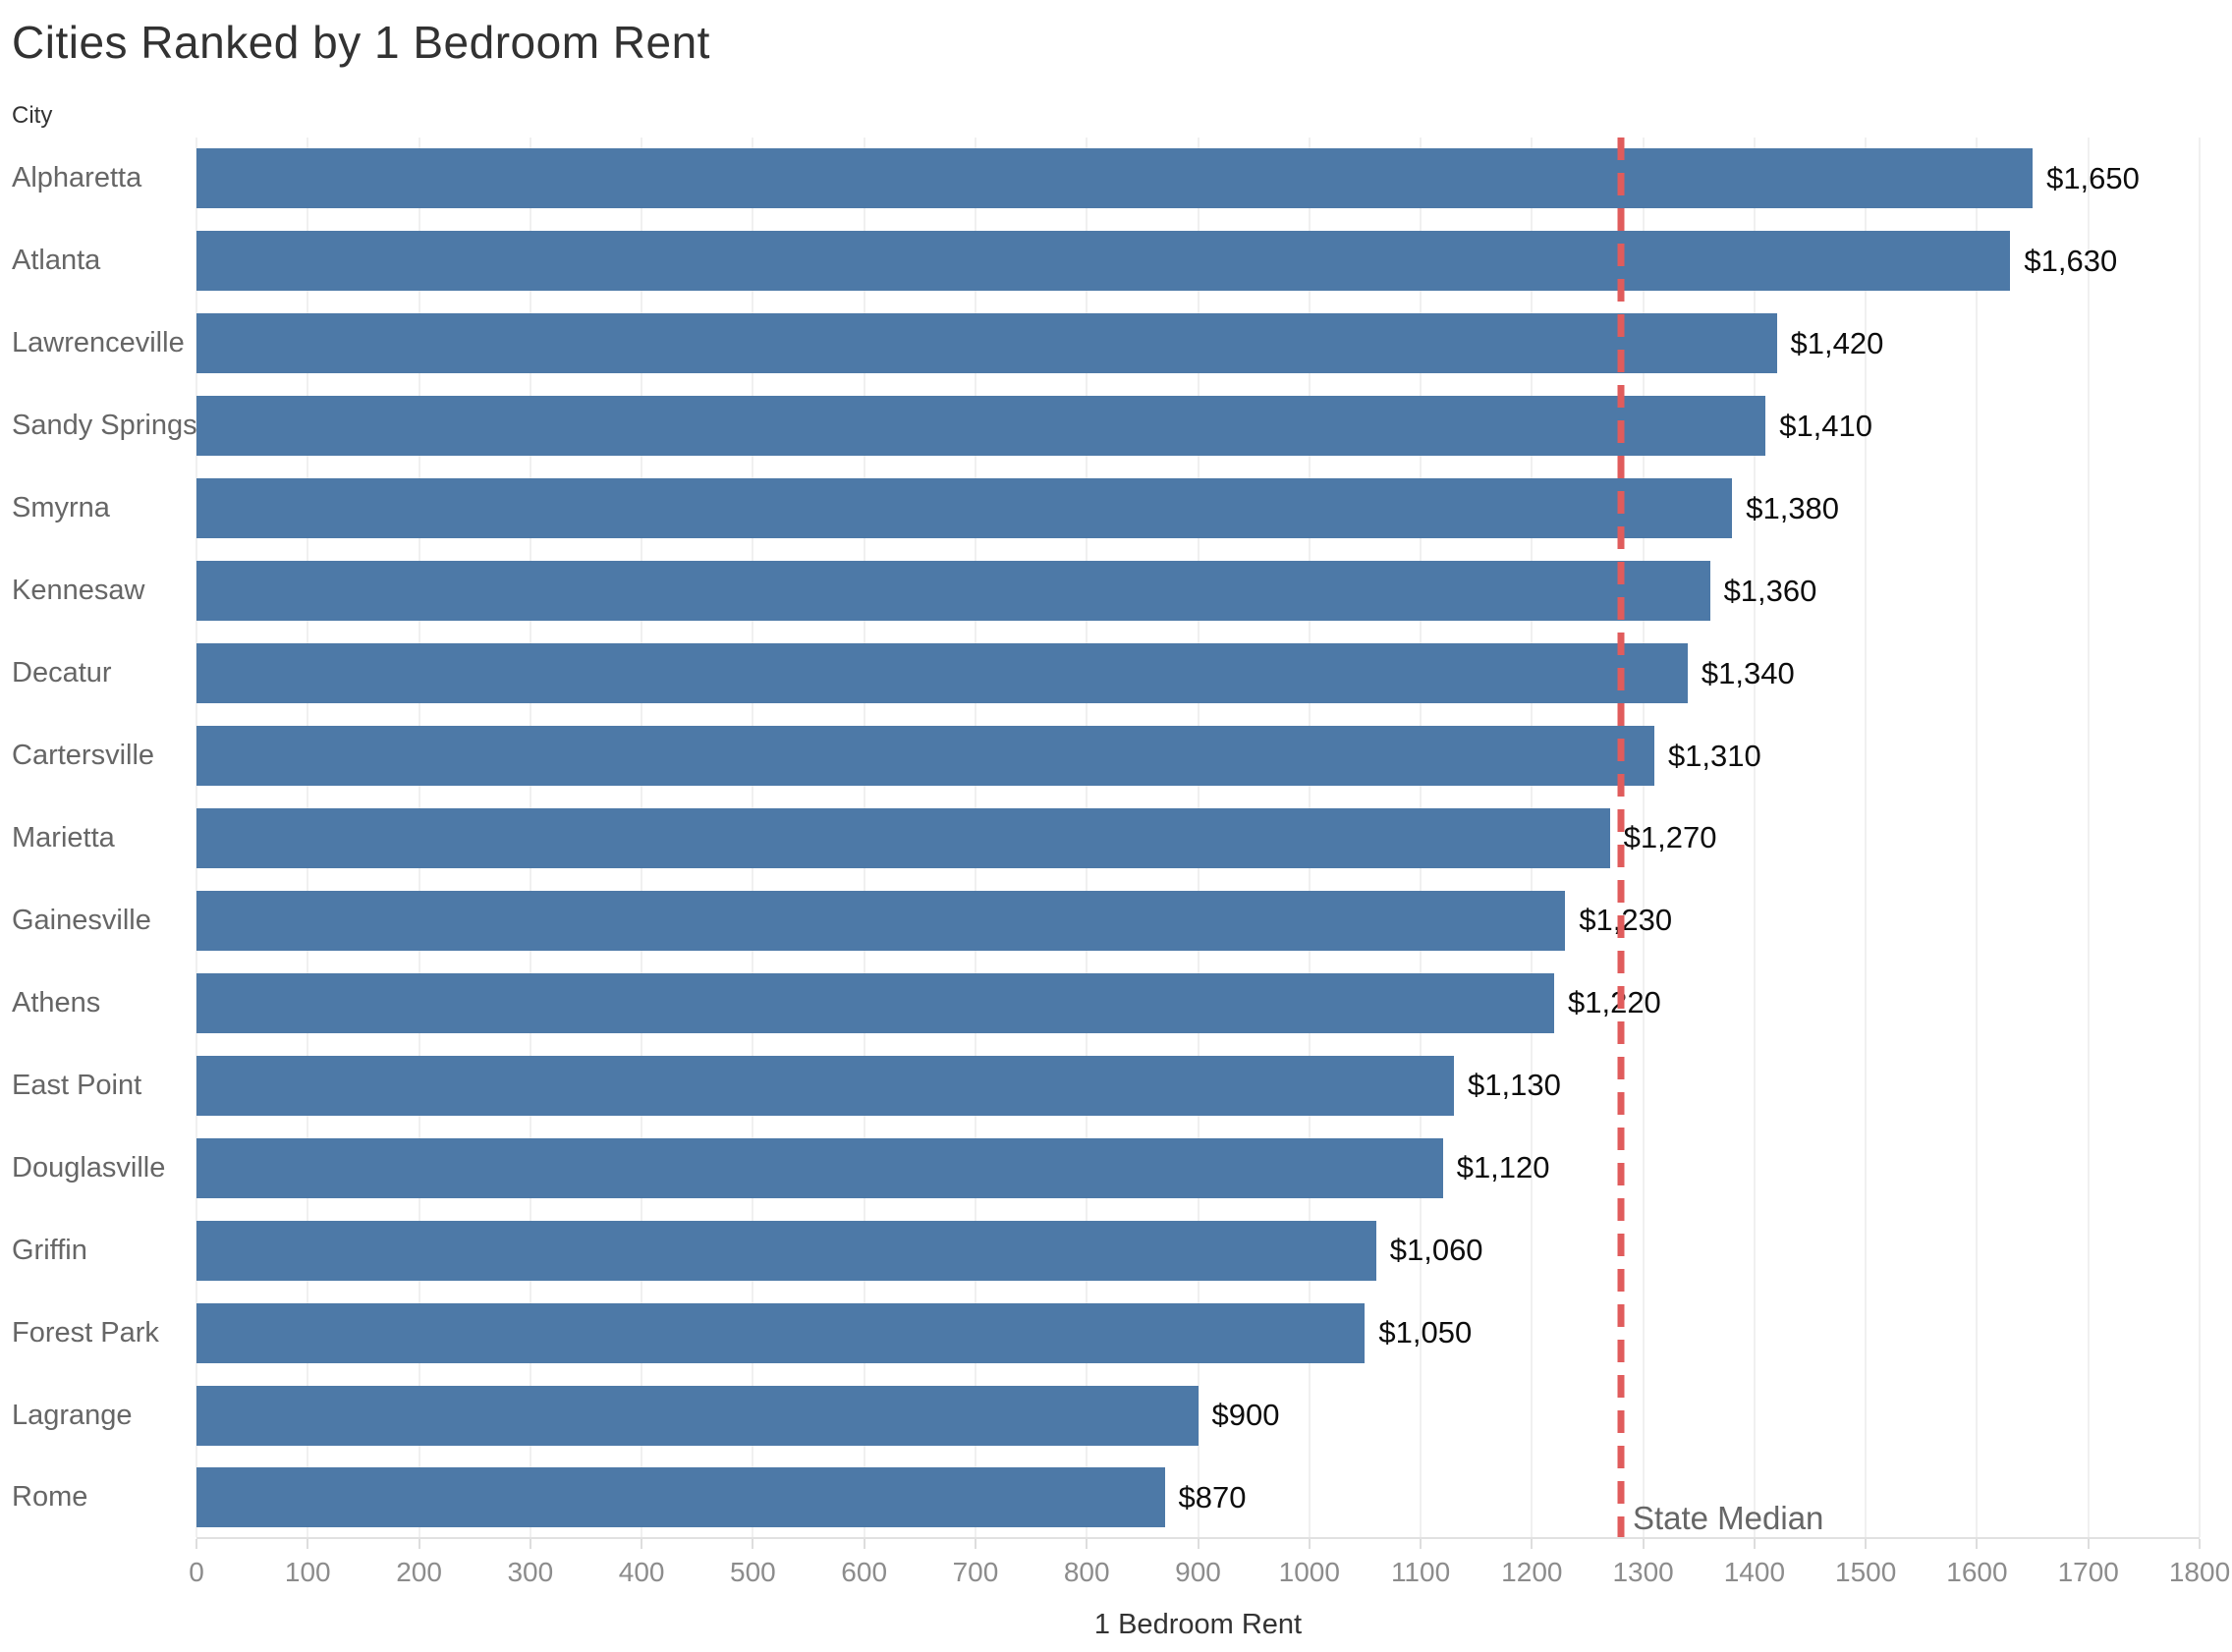 This screenshot has width=2232, height=1652. Describe the element at coordinates (89, 1167) in the screenshot. I see `city-label: Douglasville` at that location.